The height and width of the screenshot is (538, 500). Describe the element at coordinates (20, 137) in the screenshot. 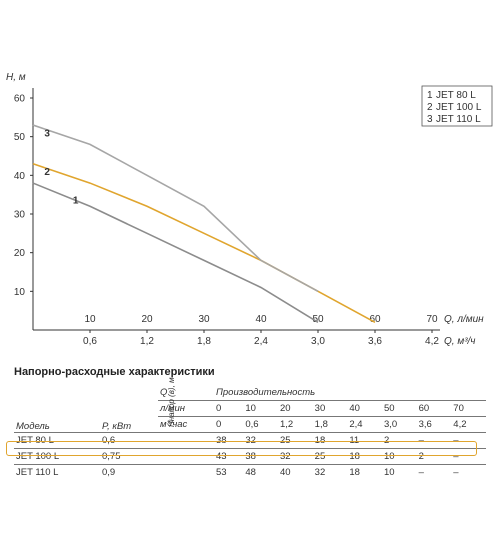

I see `y-tick-label: 50` at that location.